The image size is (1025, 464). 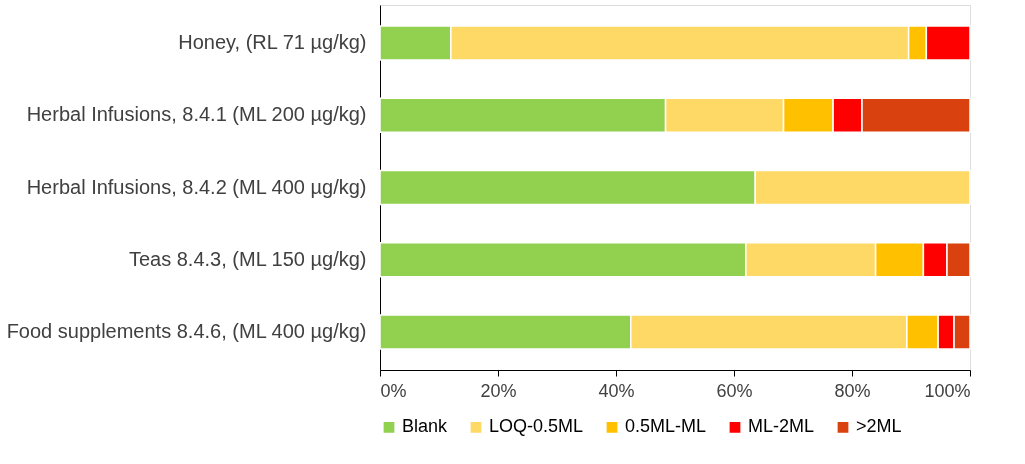 What do you see at coordinates (734, 390) in the screenshot?
I see `x-tick-label: 60%` at bounding box center [734, 390].